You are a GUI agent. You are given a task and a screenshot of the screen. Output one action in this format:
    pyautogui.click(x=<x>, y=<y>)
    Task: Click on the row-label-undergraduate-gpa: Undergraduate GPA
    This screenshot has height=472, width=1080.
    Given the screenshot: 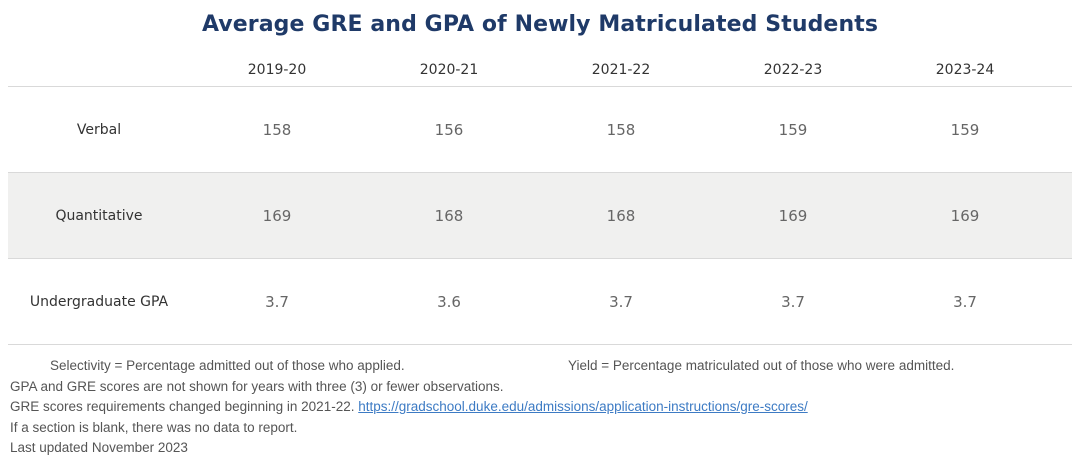 What is the action you would take?
    pyautogui.click(x=99, y=301)
    